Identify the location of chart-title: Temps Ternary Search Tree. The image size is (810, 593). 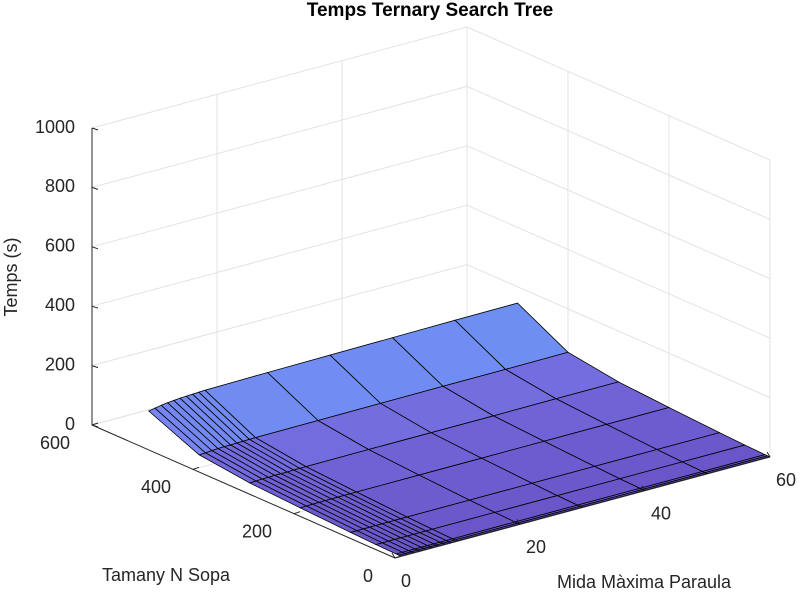
(430, 10).